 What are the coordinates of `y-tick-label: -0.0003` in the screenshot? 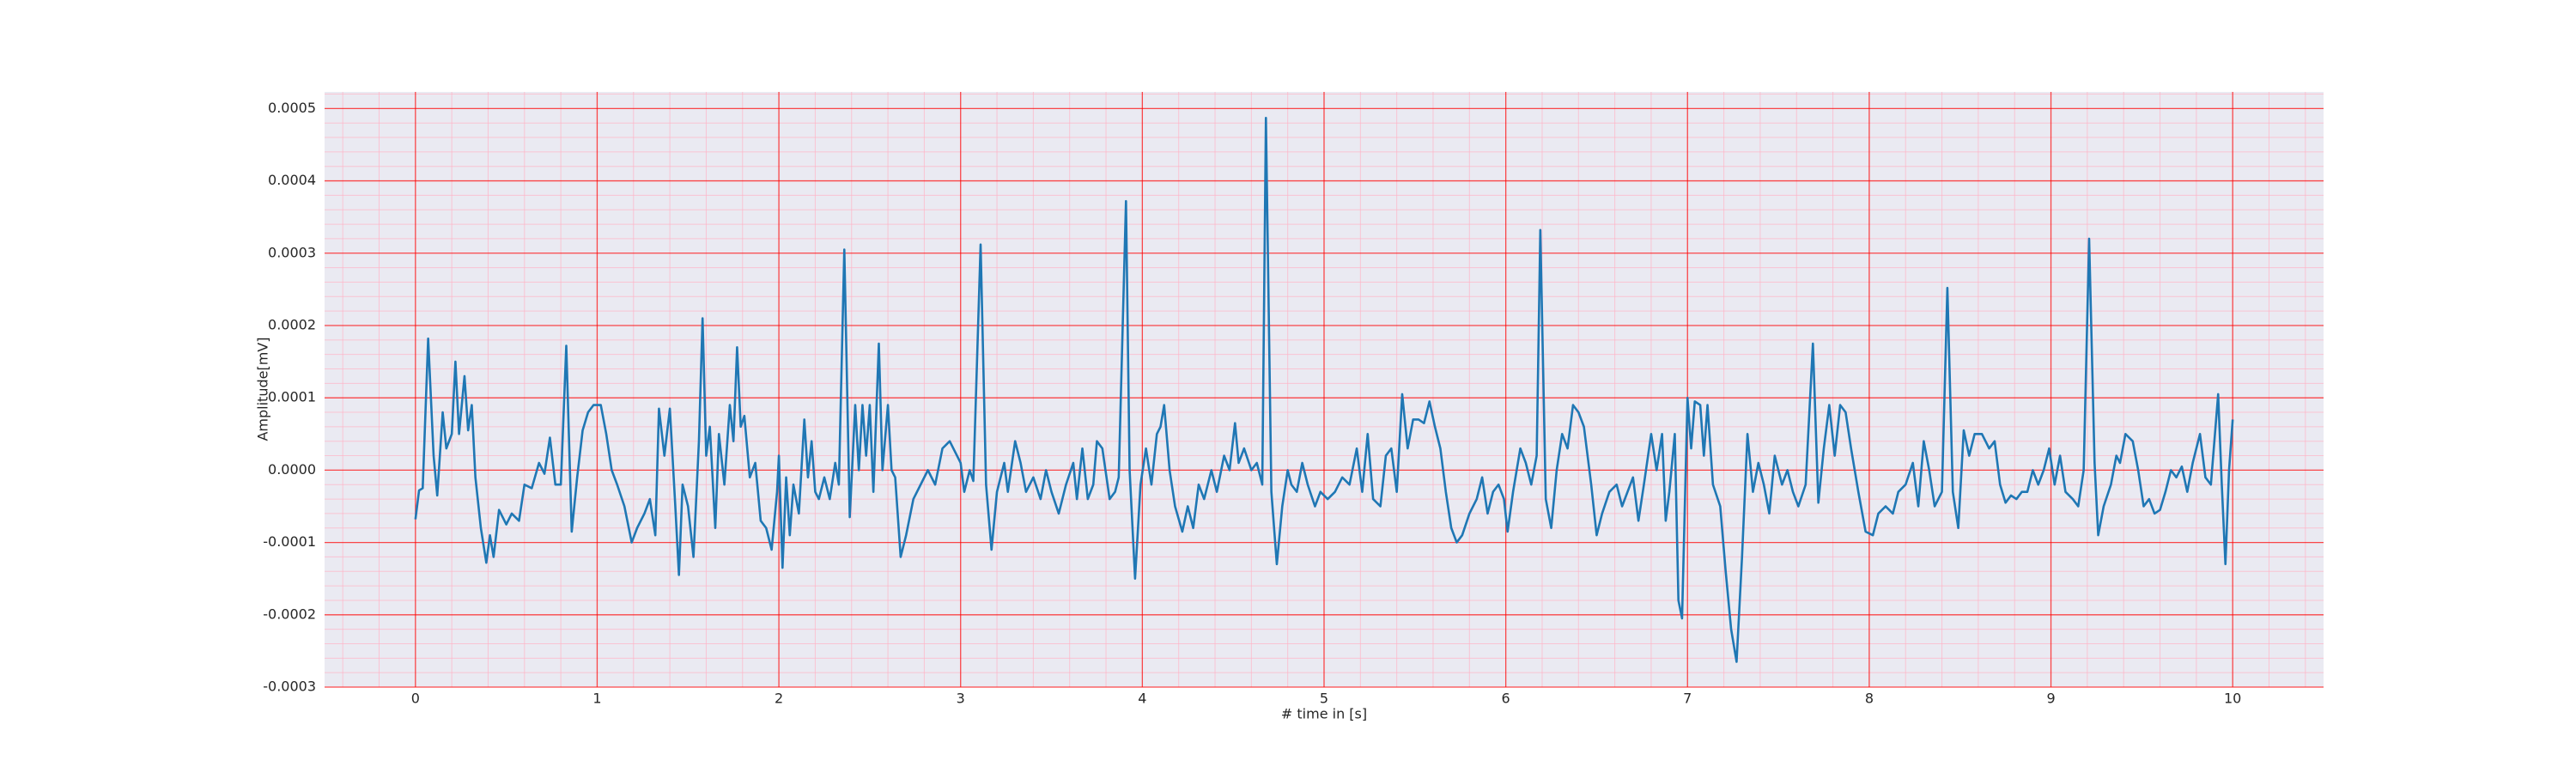 It's located at (290, 687).